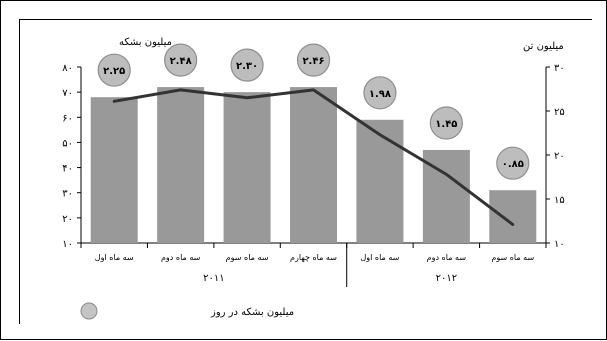 The image size is (607, 341). Describe the element at coordinates (67, 118) in the screenshot. I see `left-tick-label: ۶۰` at that location.